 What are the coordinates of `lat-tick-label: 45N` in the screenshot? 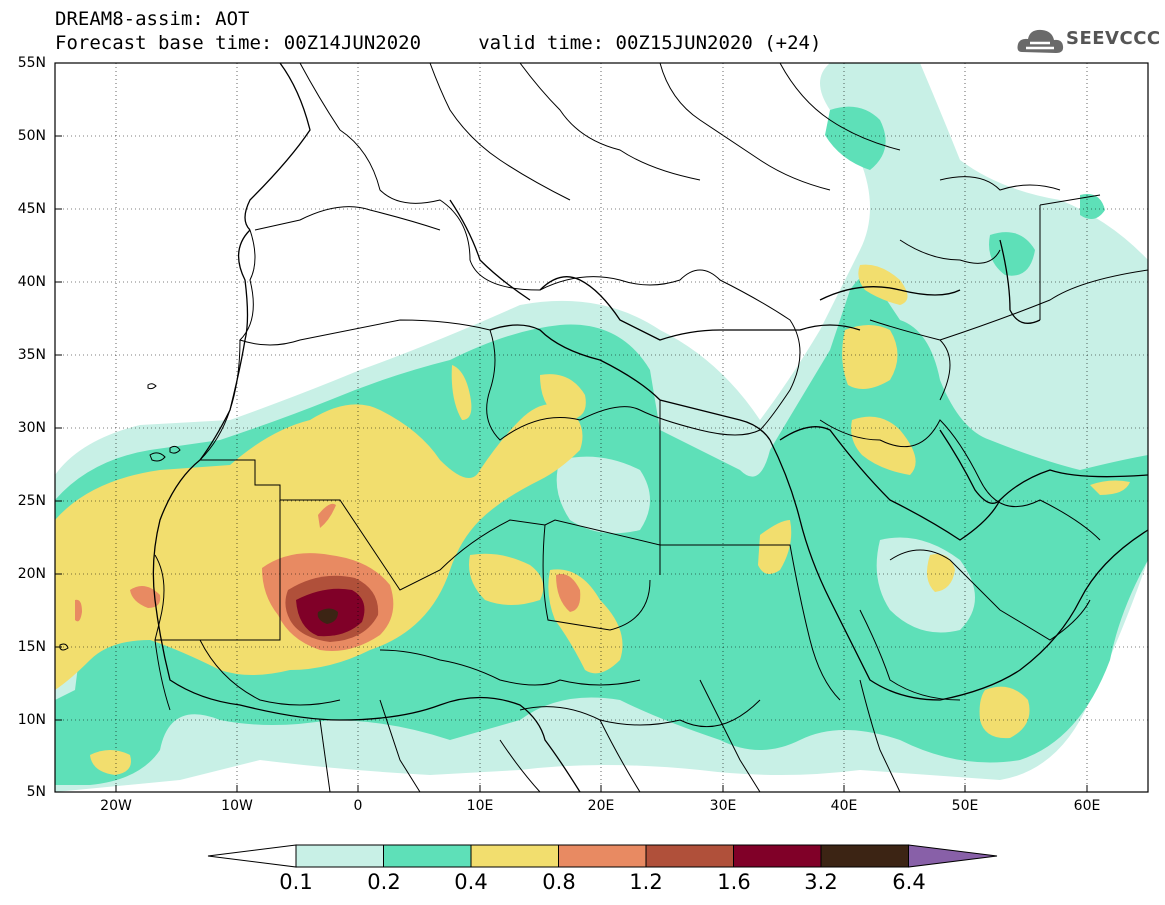 It's located at (31, 209).